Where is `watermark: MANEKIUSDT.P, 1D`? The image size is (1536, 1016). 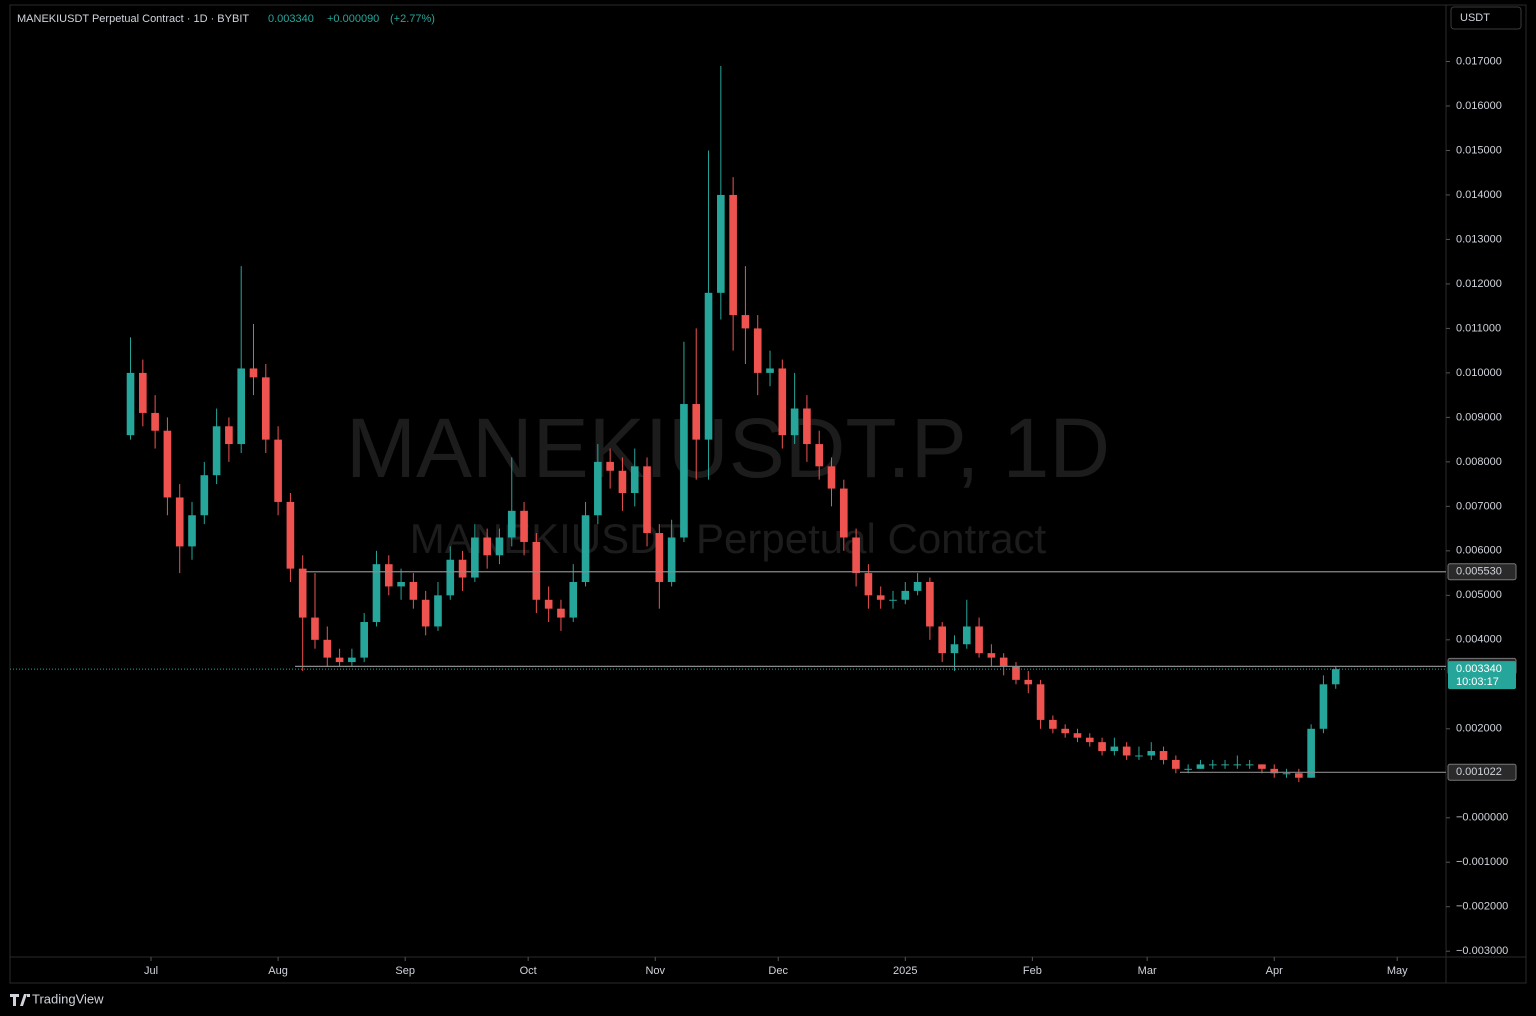 watermark: MANEKIUSDT.P, 1D is located at coordinates (728, 448).